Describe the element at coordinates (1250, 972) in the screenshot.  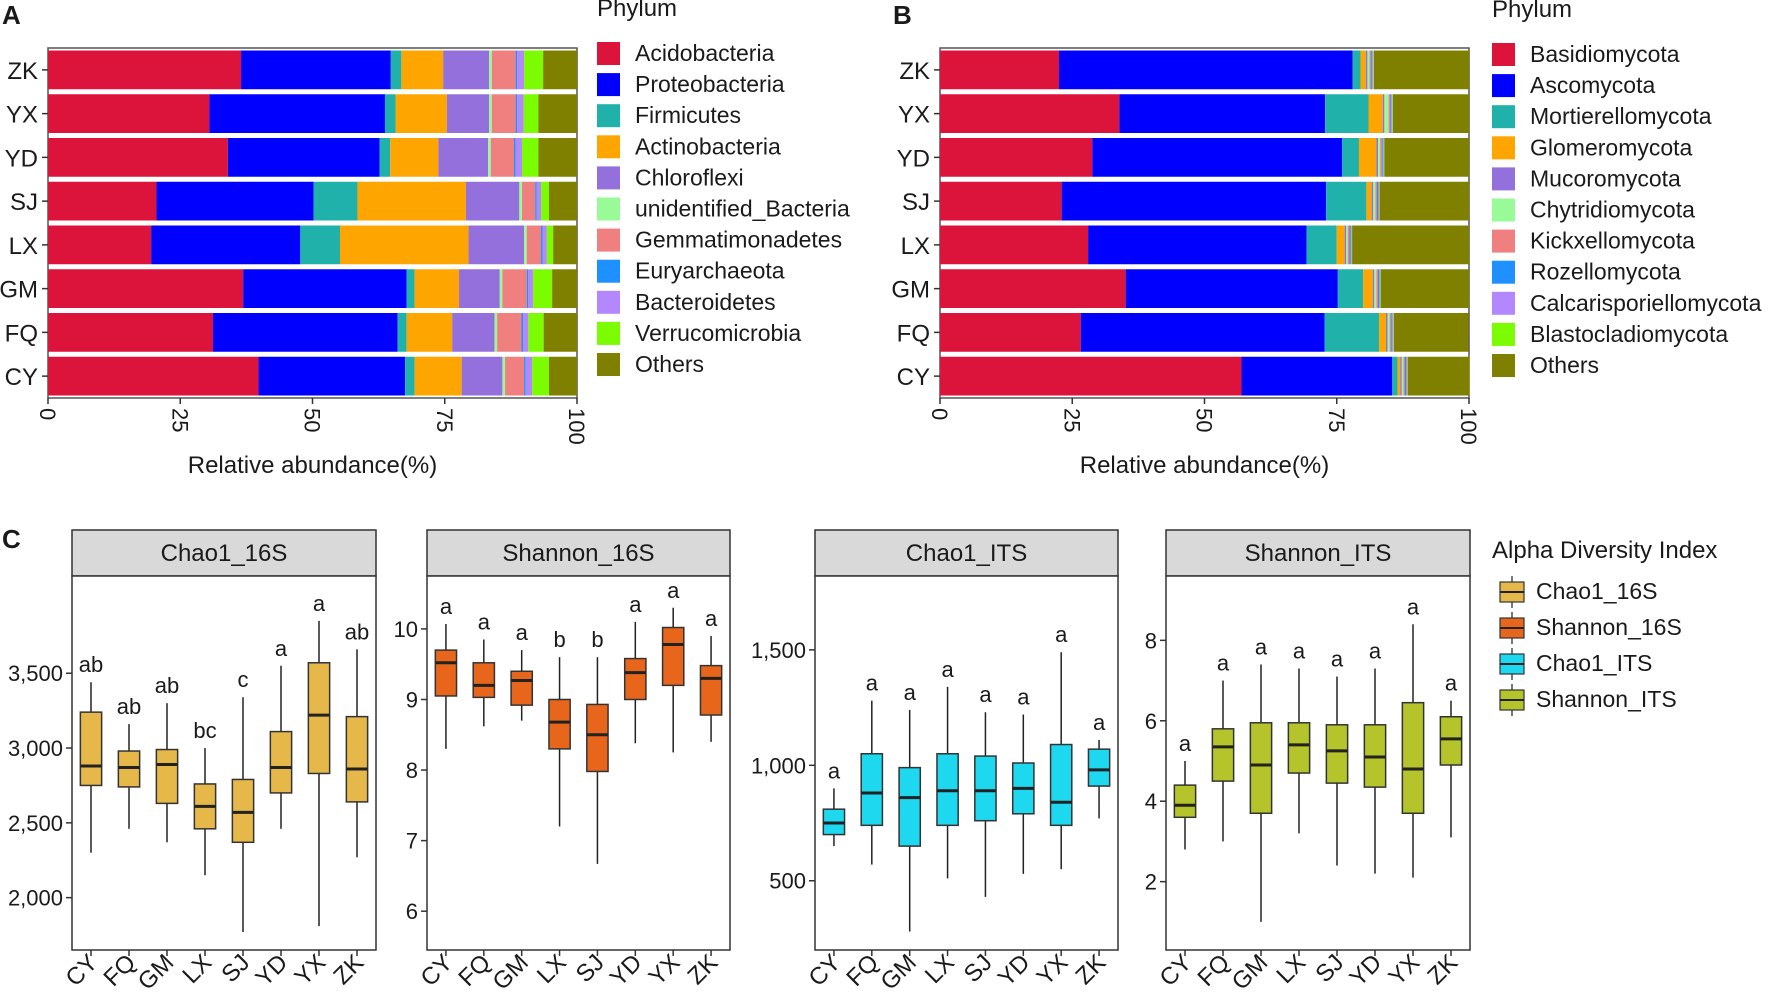
I see `x-tick-label: GM` at that location.